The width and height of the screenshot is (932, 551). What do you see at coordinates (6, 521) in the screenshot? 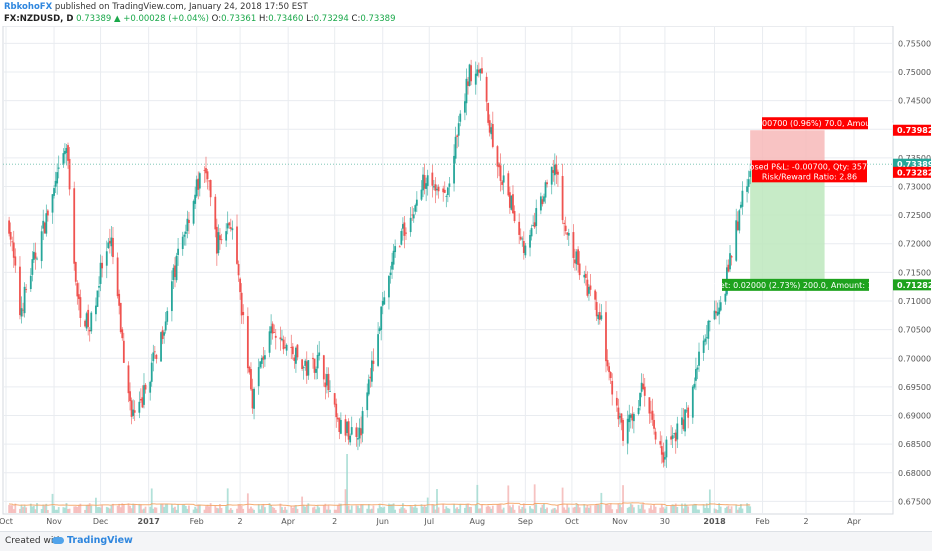
I see `x-tick-label: Oct` at bounding box center [6, 521].